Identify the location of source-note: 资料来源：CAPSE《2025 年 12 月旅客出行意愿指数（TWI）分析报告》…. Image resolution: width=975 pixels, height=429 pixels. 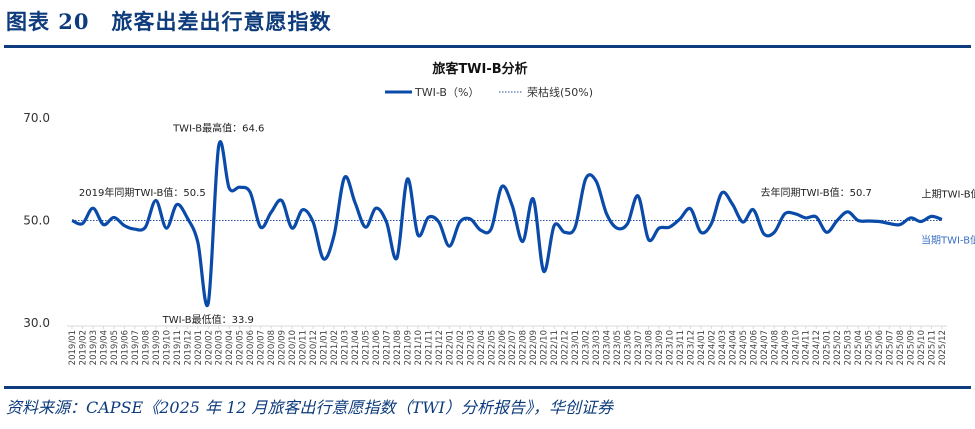
(309, 407).